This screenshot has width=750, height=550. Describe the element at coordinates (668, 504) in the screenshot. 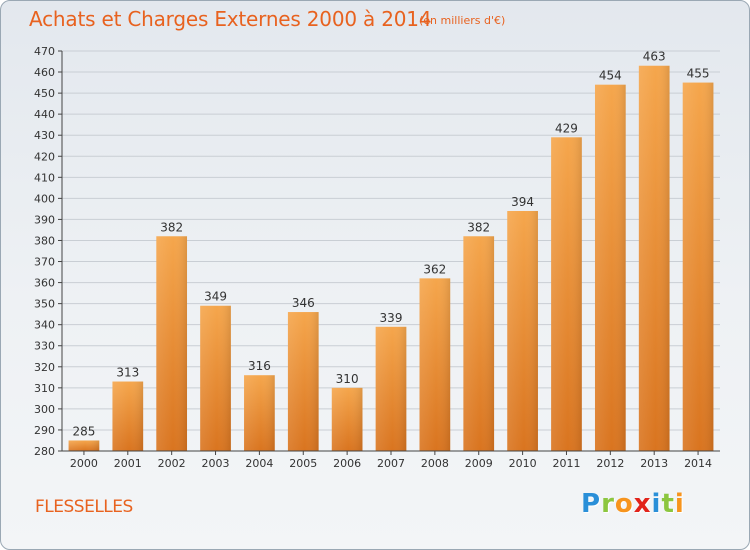

I see `logo-letter: t` at that location.